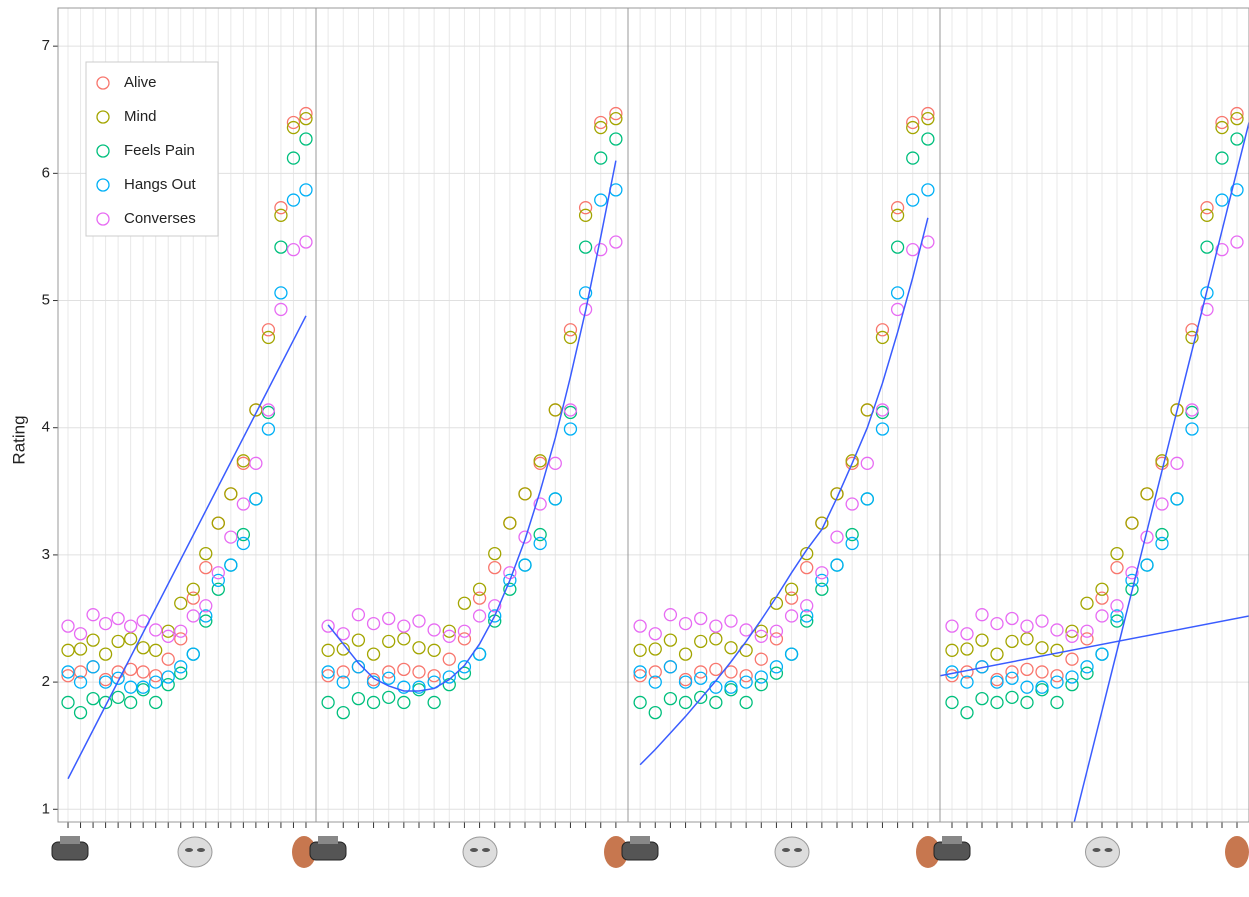  I want to click on legend-label: Hangs Out, so click(160, 184).